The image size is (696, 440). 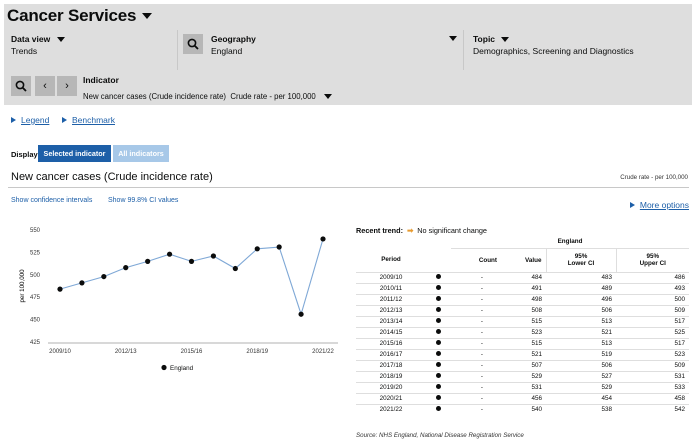 I want to click on upper-ci-cell: 458, so click(x=652, y=398).